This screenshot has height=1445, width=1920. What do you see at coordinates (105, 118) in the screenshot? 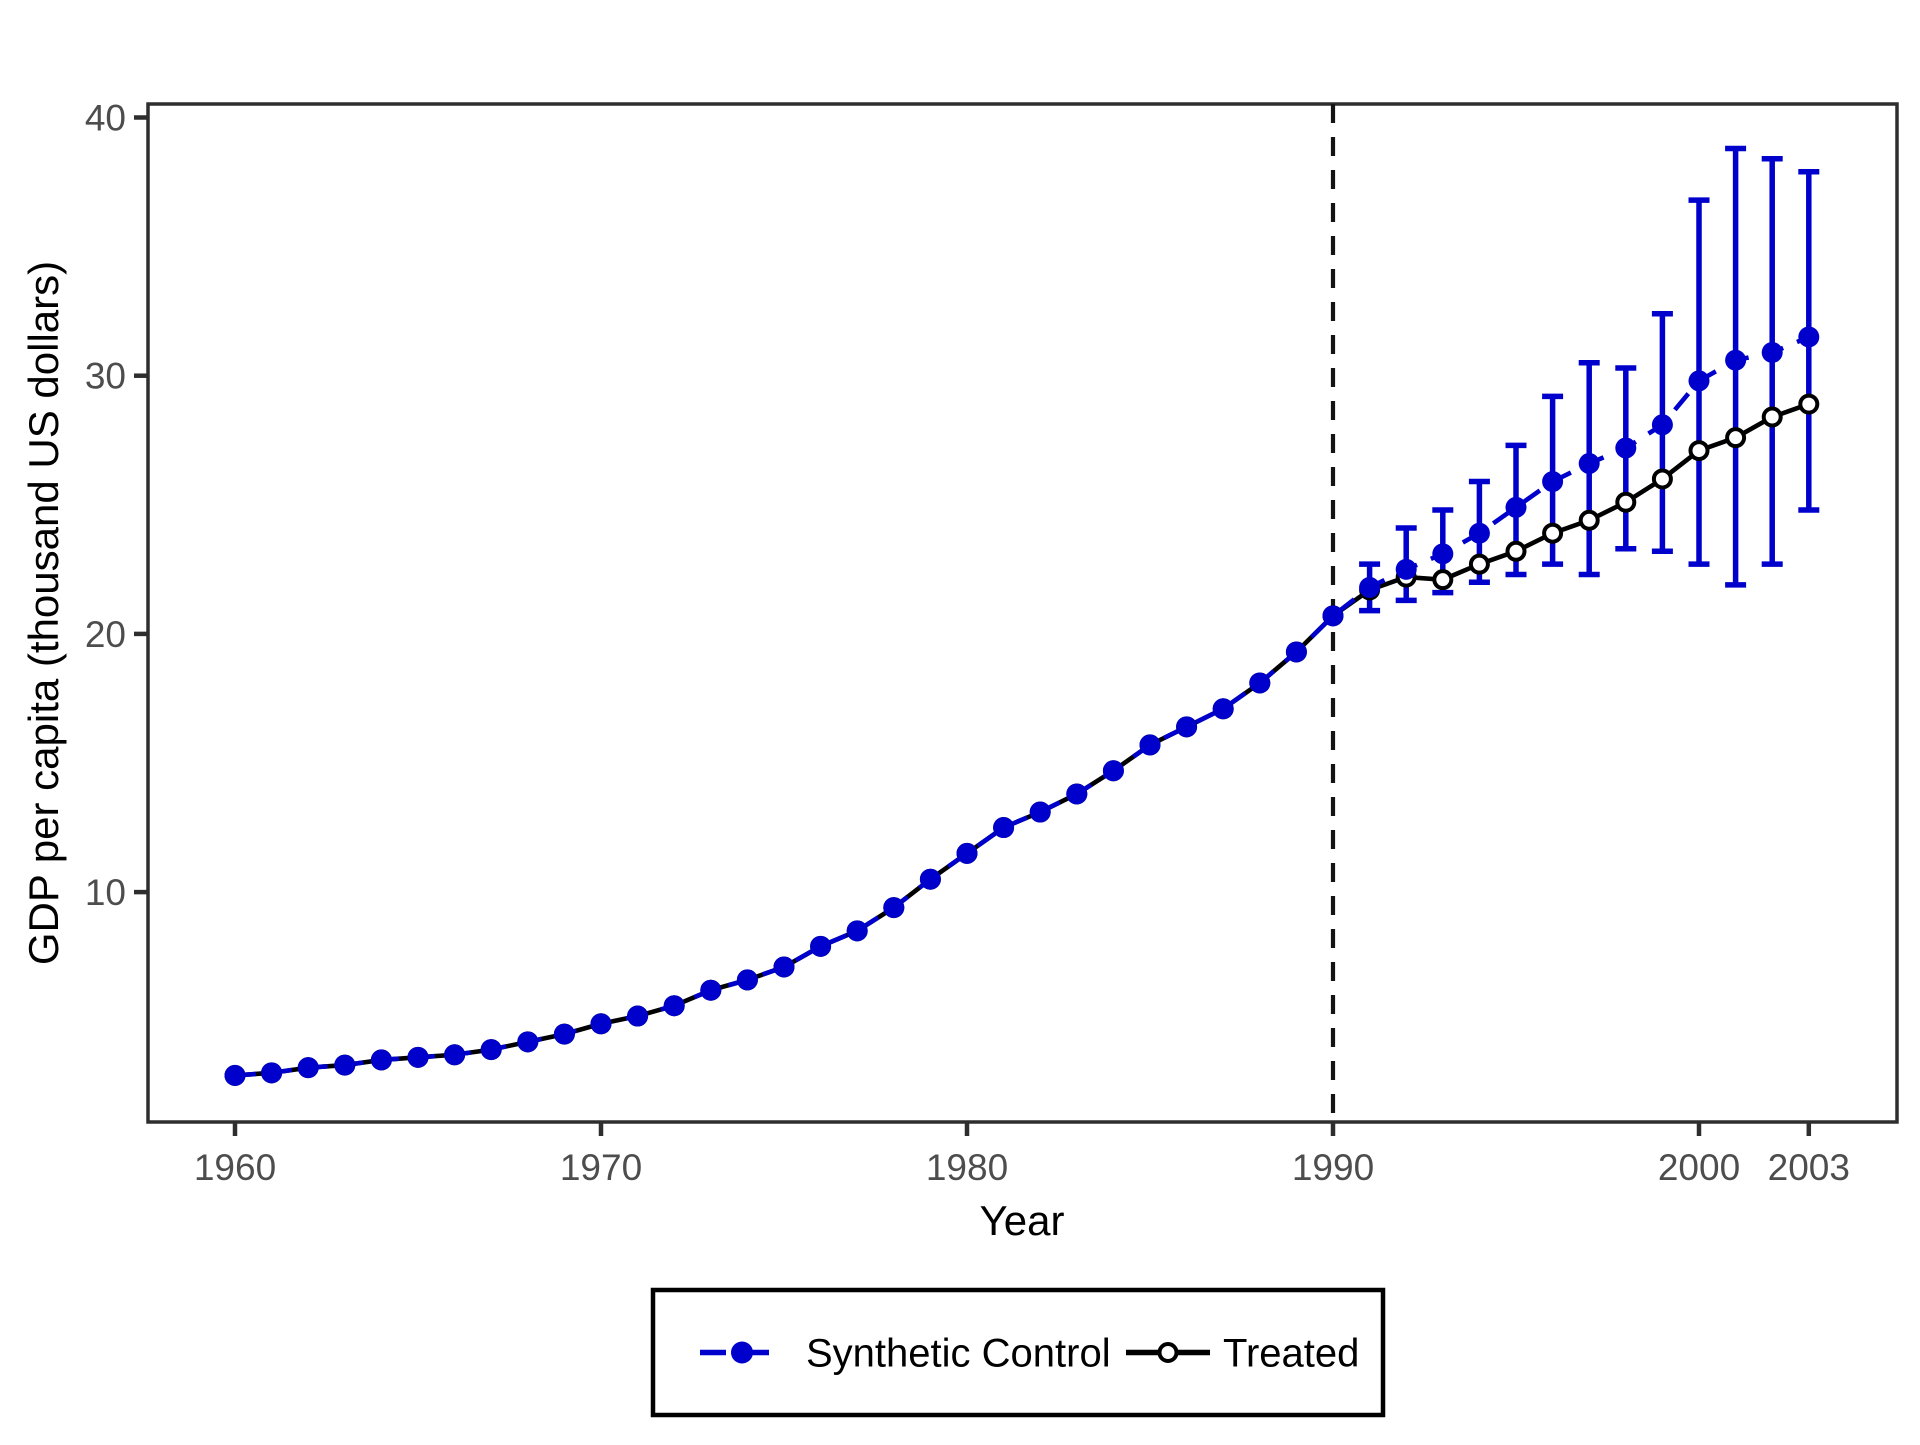
I see `y-tick-label: 40` at bounding box center [105, 118].